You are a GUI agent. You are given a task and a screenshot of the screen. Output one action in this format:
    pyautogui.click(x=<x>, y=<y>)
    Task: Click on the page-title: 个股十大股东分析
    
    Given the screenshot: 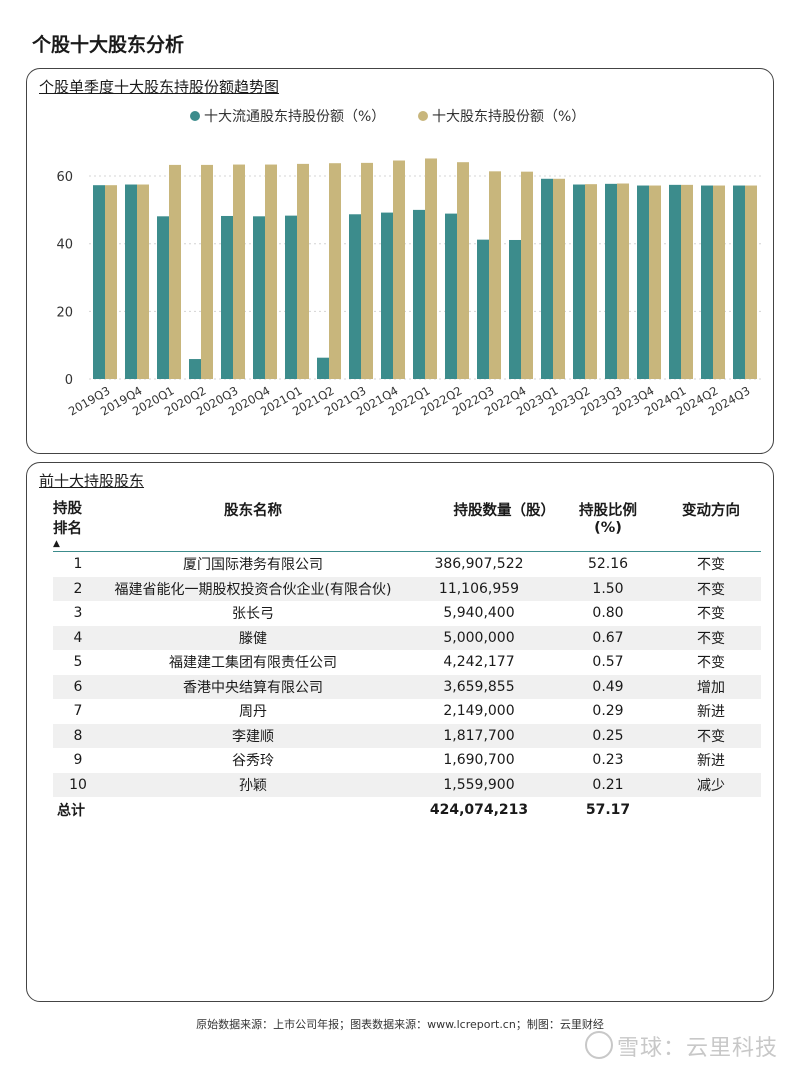 What is the action you would take?
    pyautogui.click(x=108, y=45)
    